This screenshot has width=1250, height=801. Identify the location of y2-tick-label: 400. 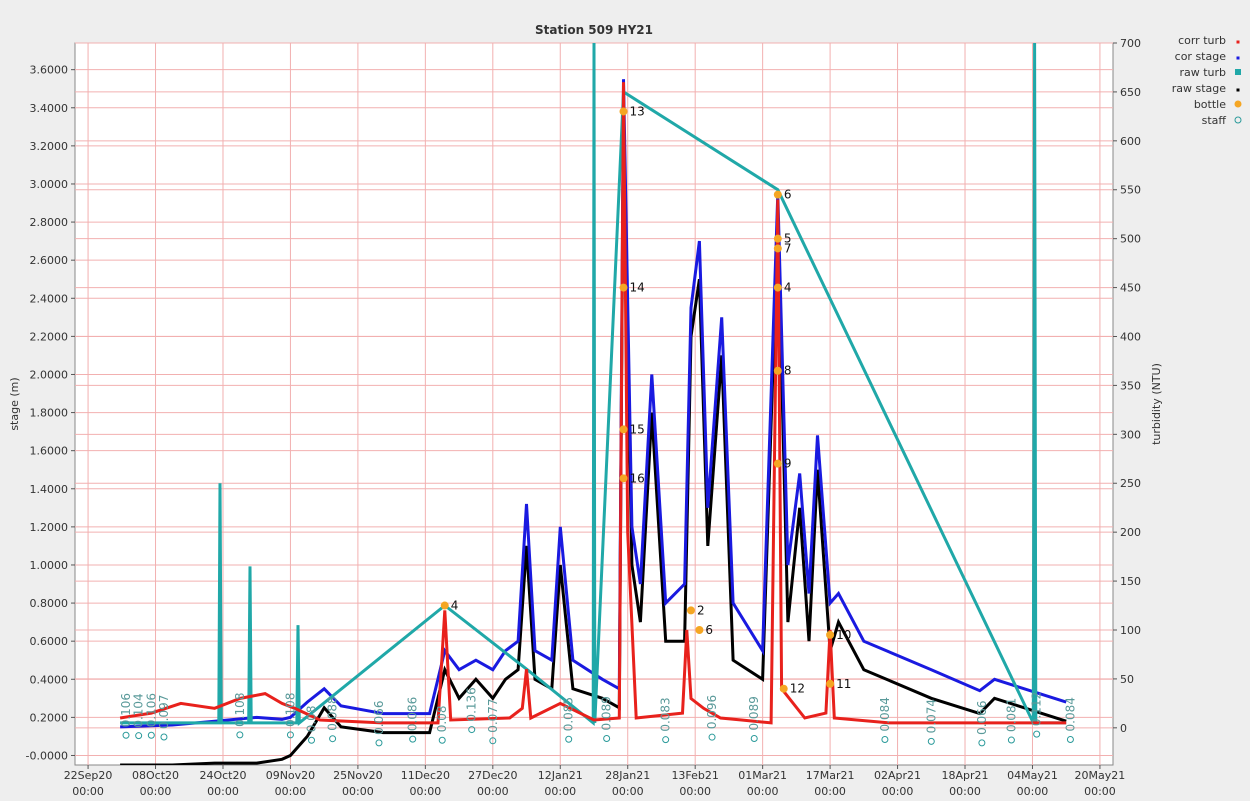
(1130, 336).